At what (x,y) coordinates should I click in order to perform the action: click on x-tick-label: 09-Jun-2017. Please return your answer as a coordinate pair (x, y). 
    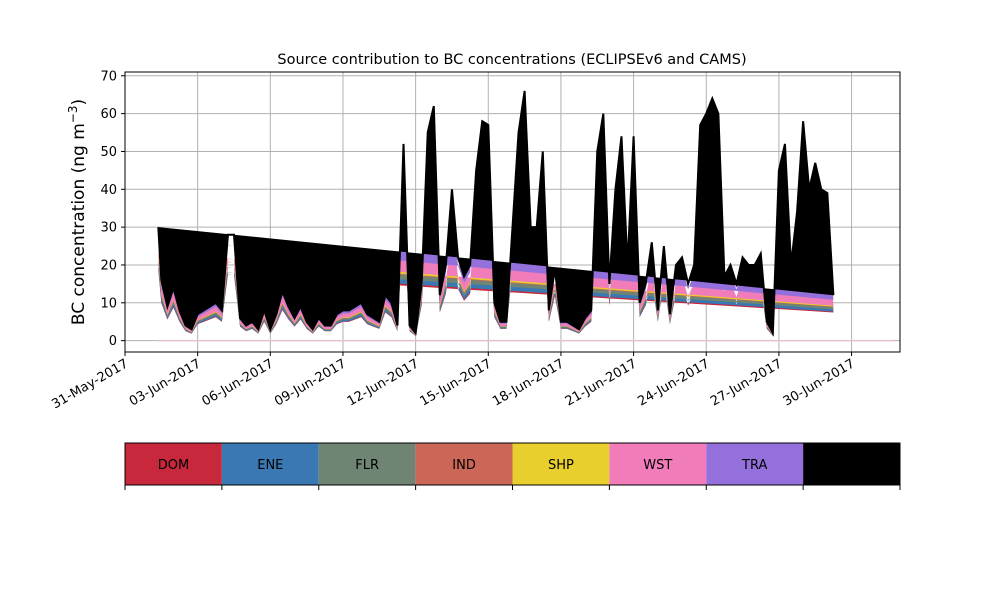
    Looking at the image, I should click on (310, 382).